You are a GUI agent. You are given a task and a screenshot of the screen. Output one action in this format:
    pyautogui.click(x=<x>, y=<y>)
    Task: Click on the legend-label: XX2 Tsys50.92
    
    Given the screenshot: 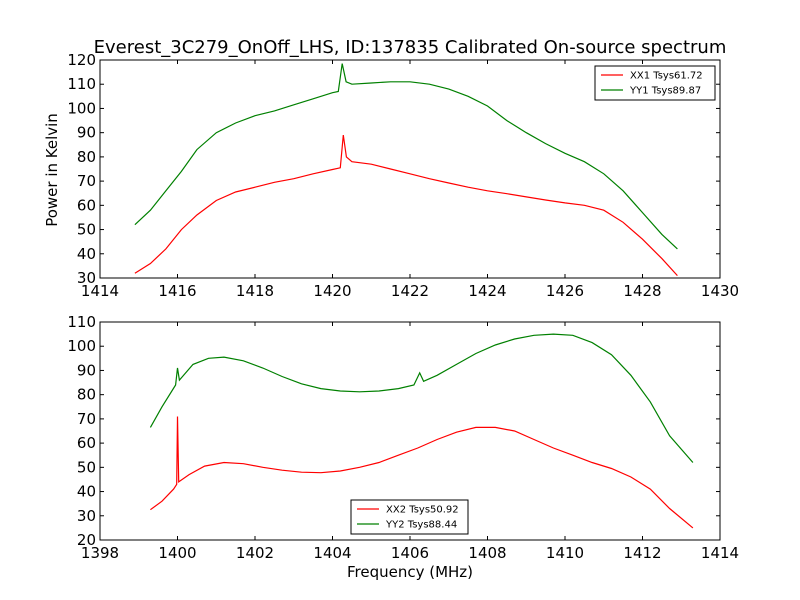 What is the action you would take?
    pyautogui.click(x=422, y=510)
    